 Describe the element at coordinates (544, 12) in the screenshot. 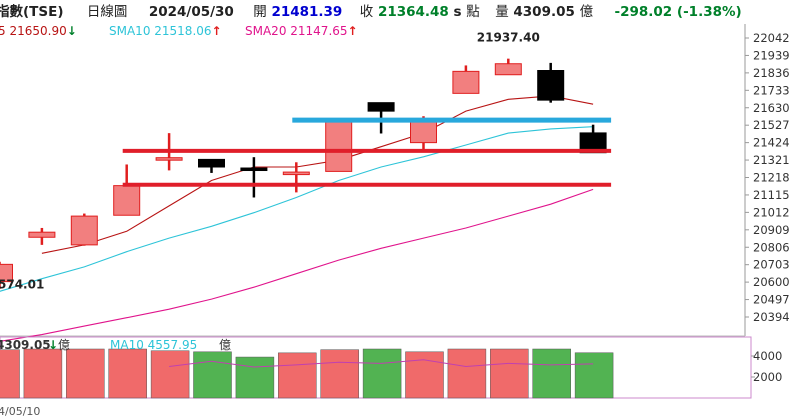

I see `volume-value: 4309.05` at that location.